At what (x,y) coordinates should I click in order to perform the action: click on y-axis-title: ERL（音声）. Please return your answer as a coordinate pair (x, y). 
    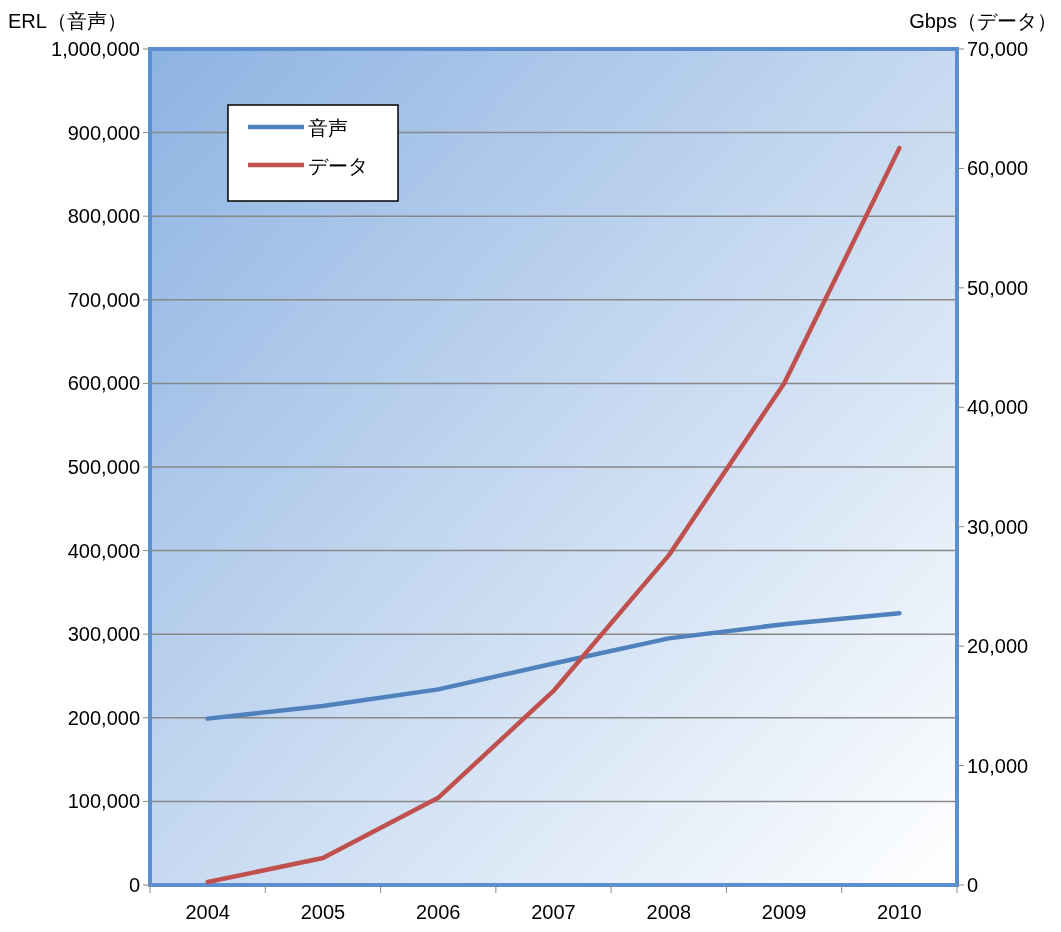
    Looking at the image, I should click on (67, 21).